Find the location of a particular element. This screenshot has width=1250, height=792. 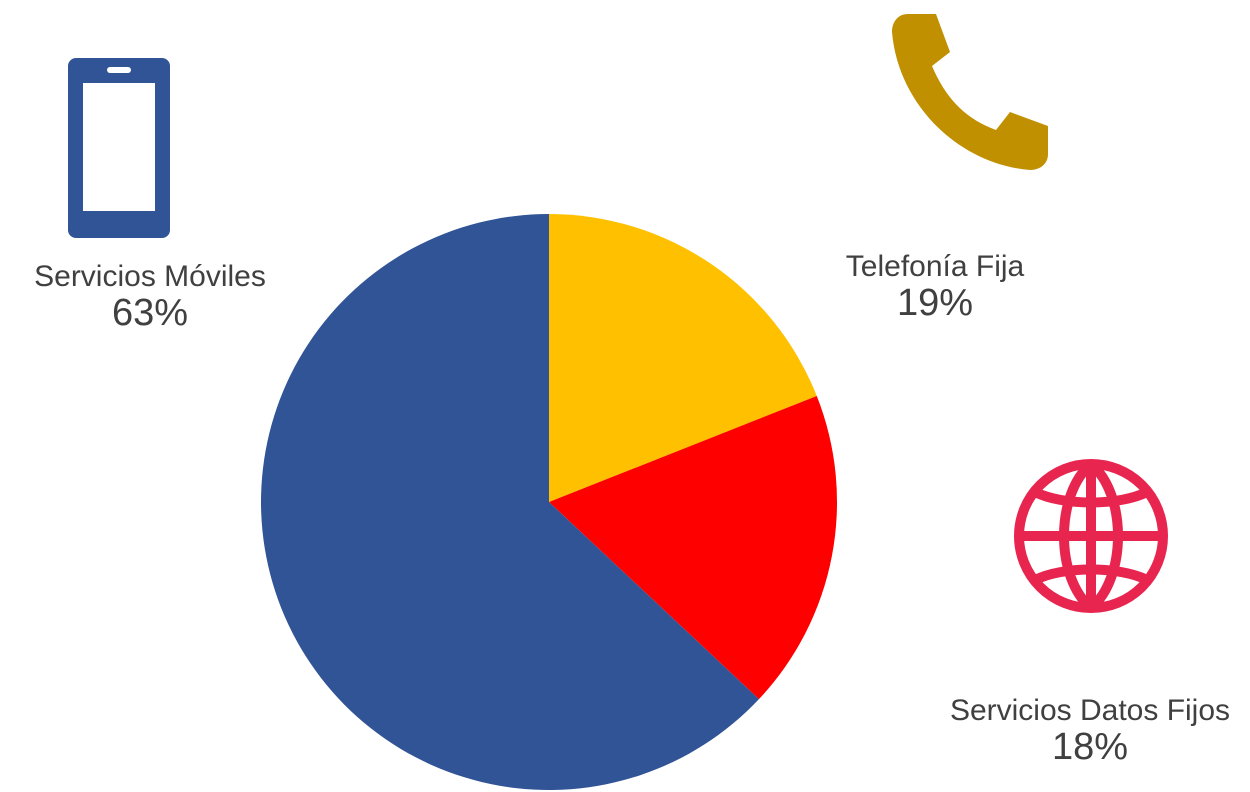

slice-percent-servicios-moviles: 63% is located at coordinates (150, 313).